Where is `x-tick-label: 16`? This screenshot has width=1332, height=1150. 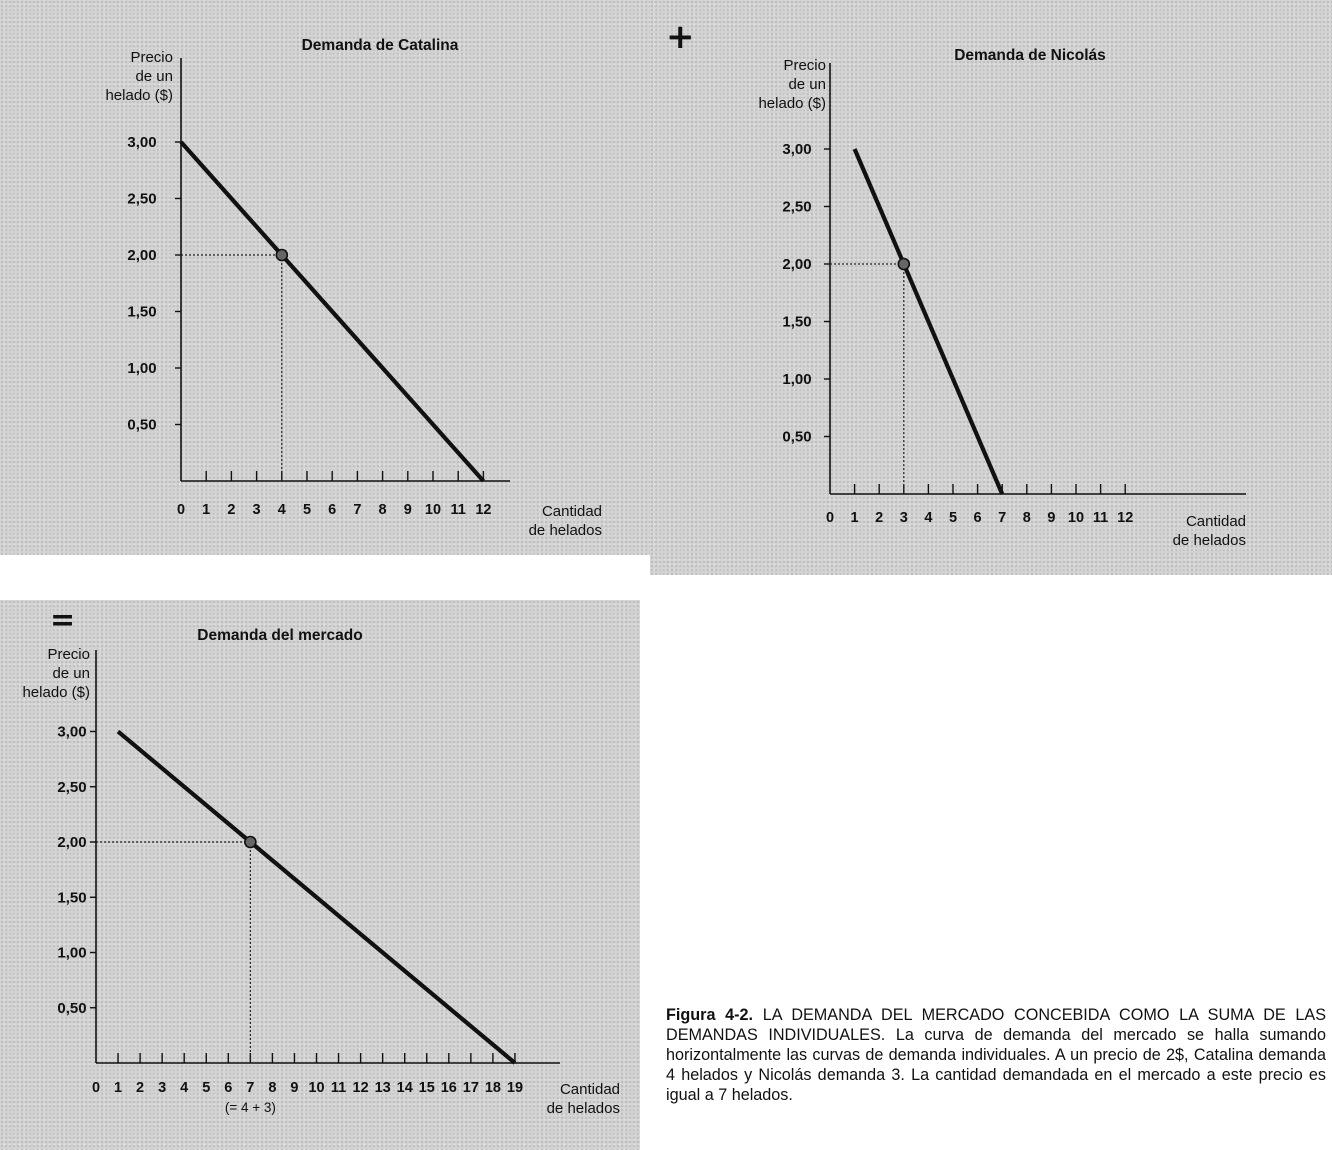 x-tick-label: 16 is located at coordinates (449, 1088).